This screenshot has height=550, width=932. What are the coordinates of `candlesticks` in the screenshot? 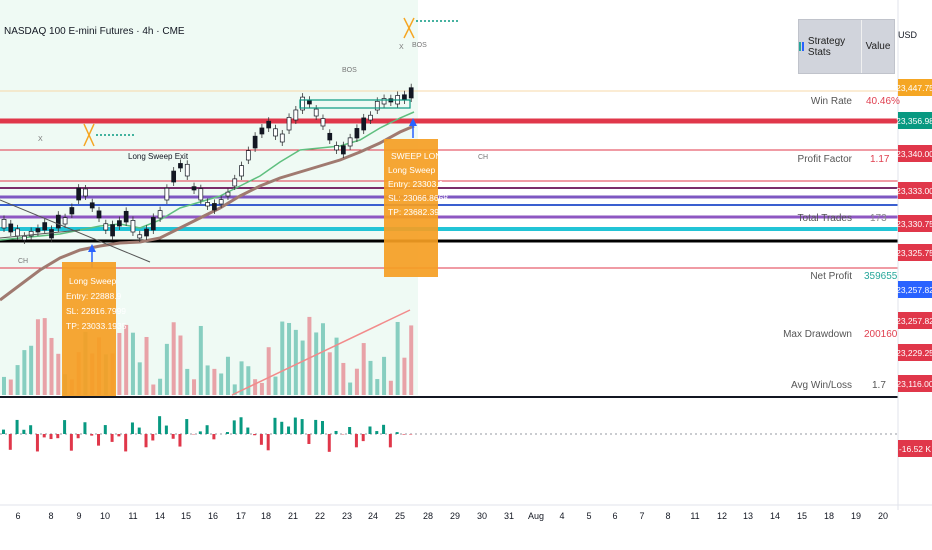 It's located at (207, 163).